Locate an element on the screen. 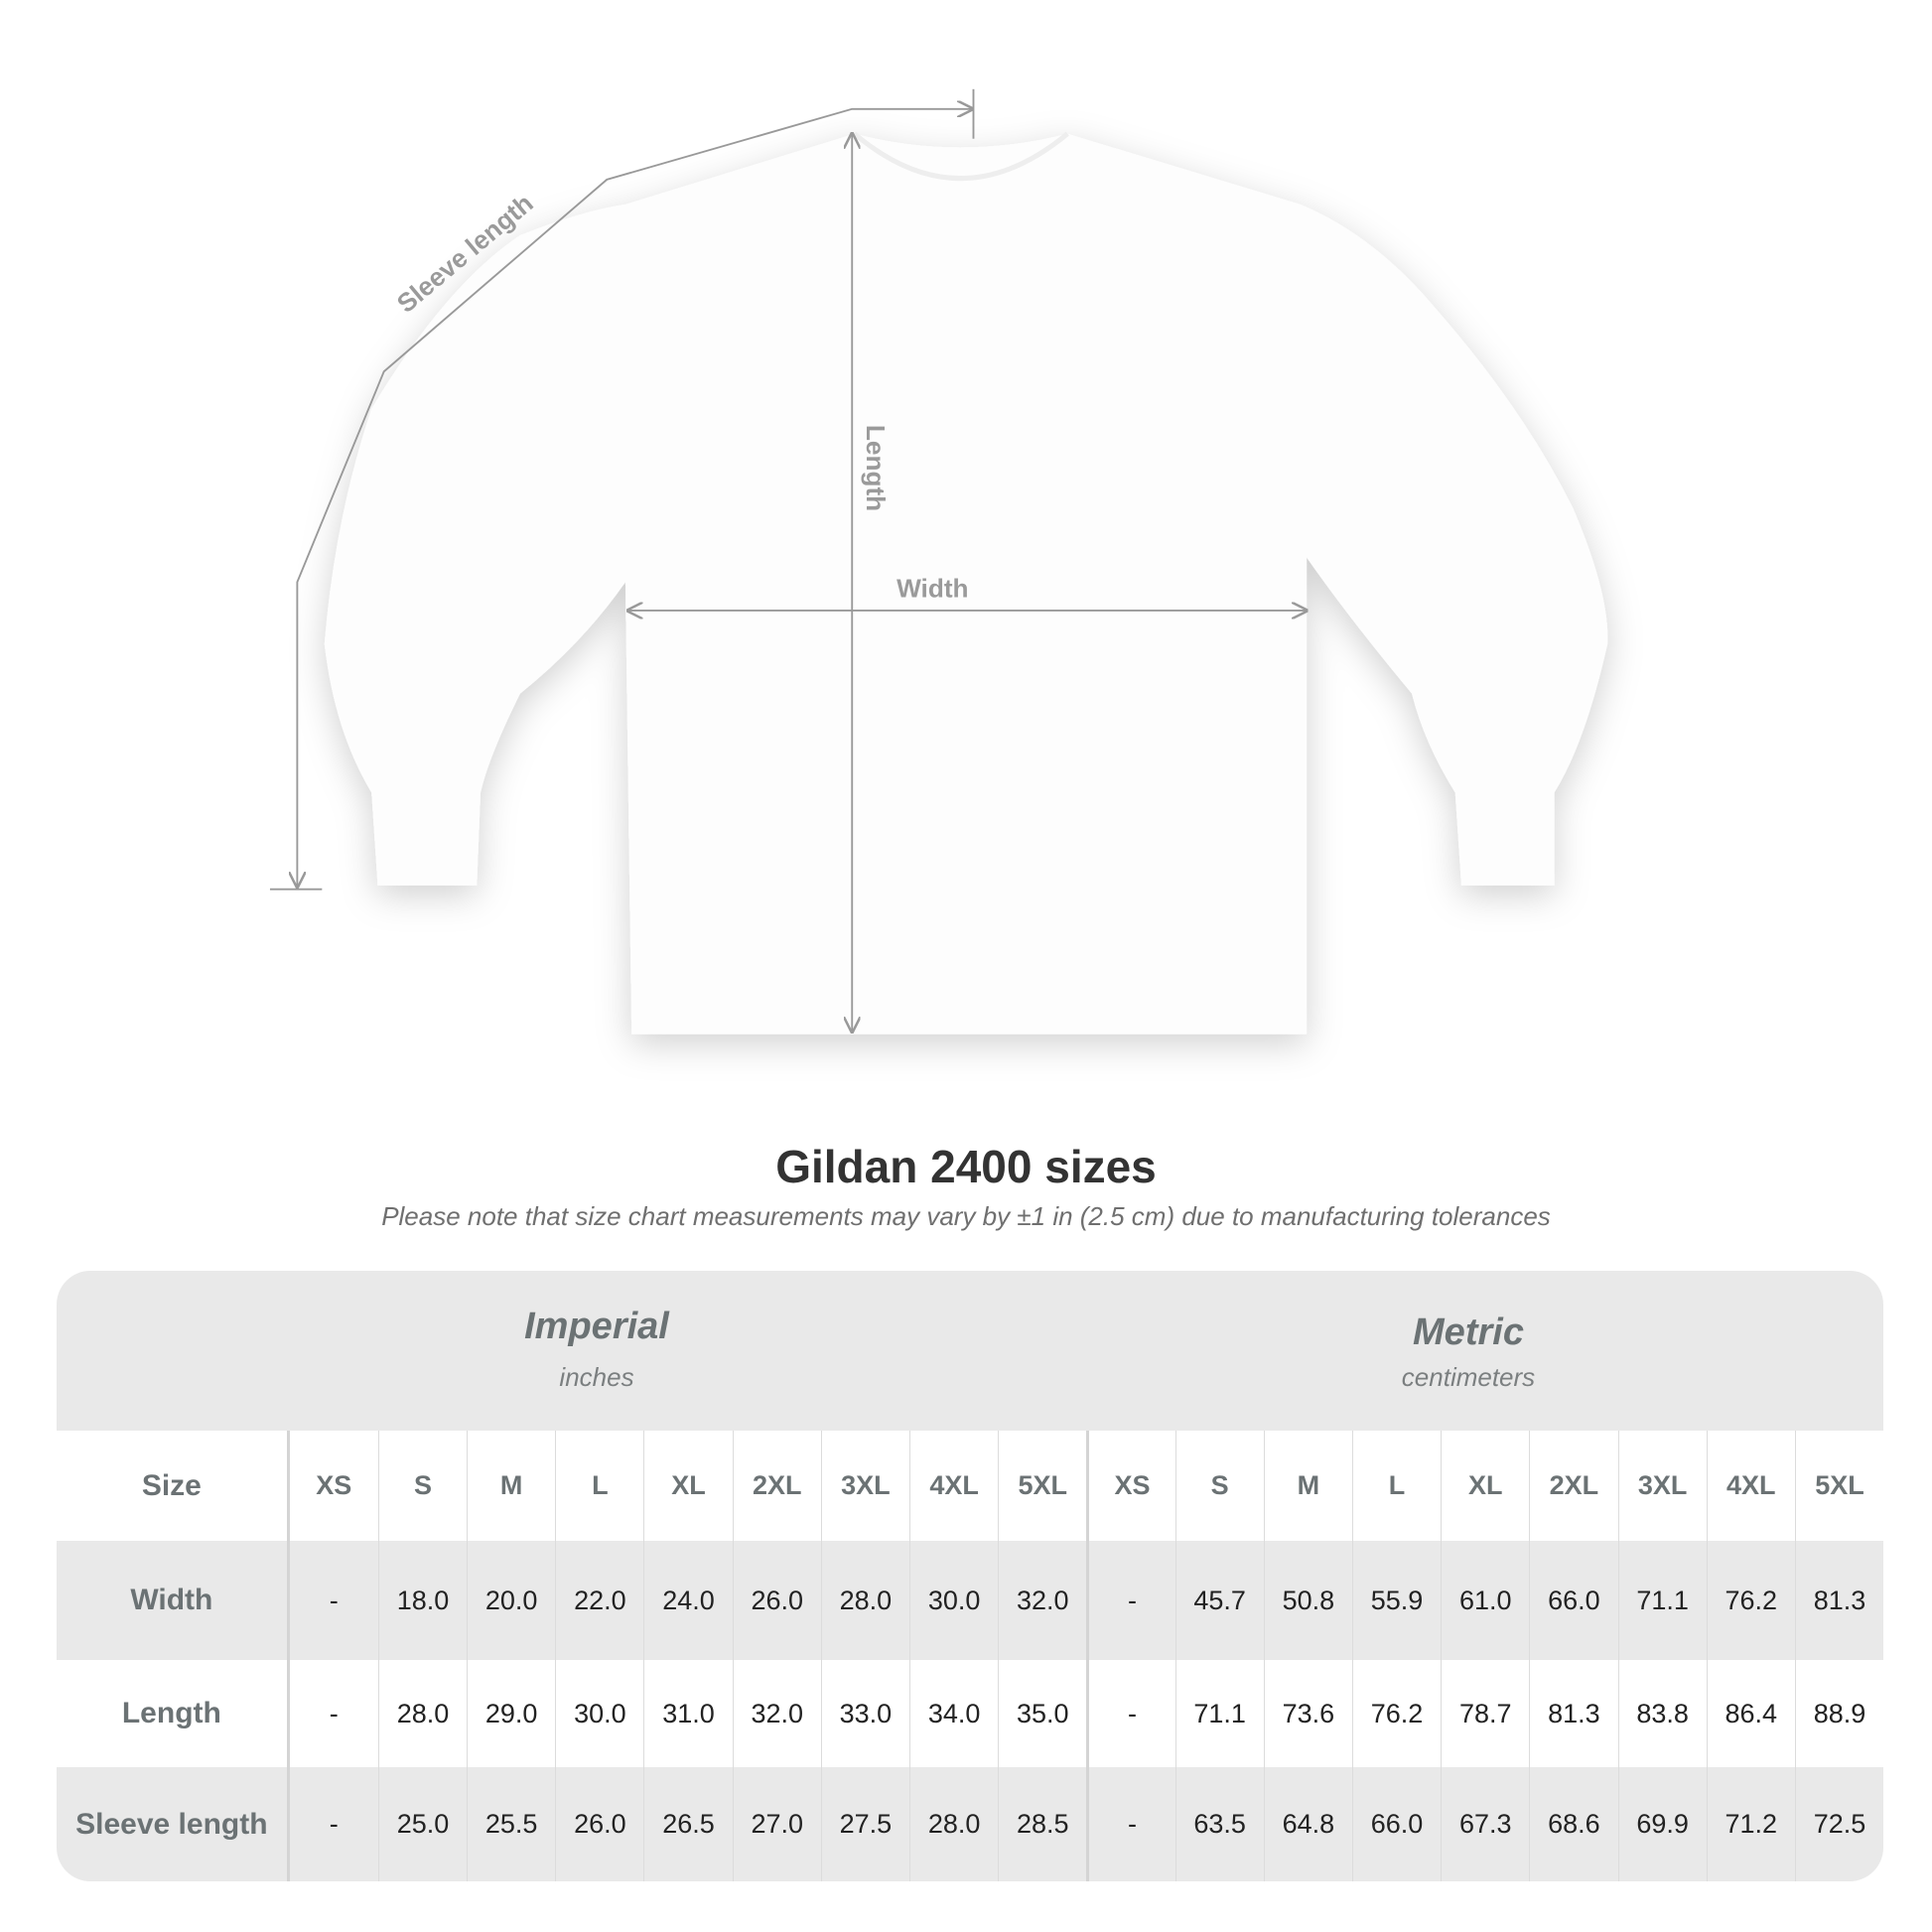 Image resolution: width=1932 pixels, height=1932 pixels. table-cell: 31.0 is located at coordinates (687, 1714).